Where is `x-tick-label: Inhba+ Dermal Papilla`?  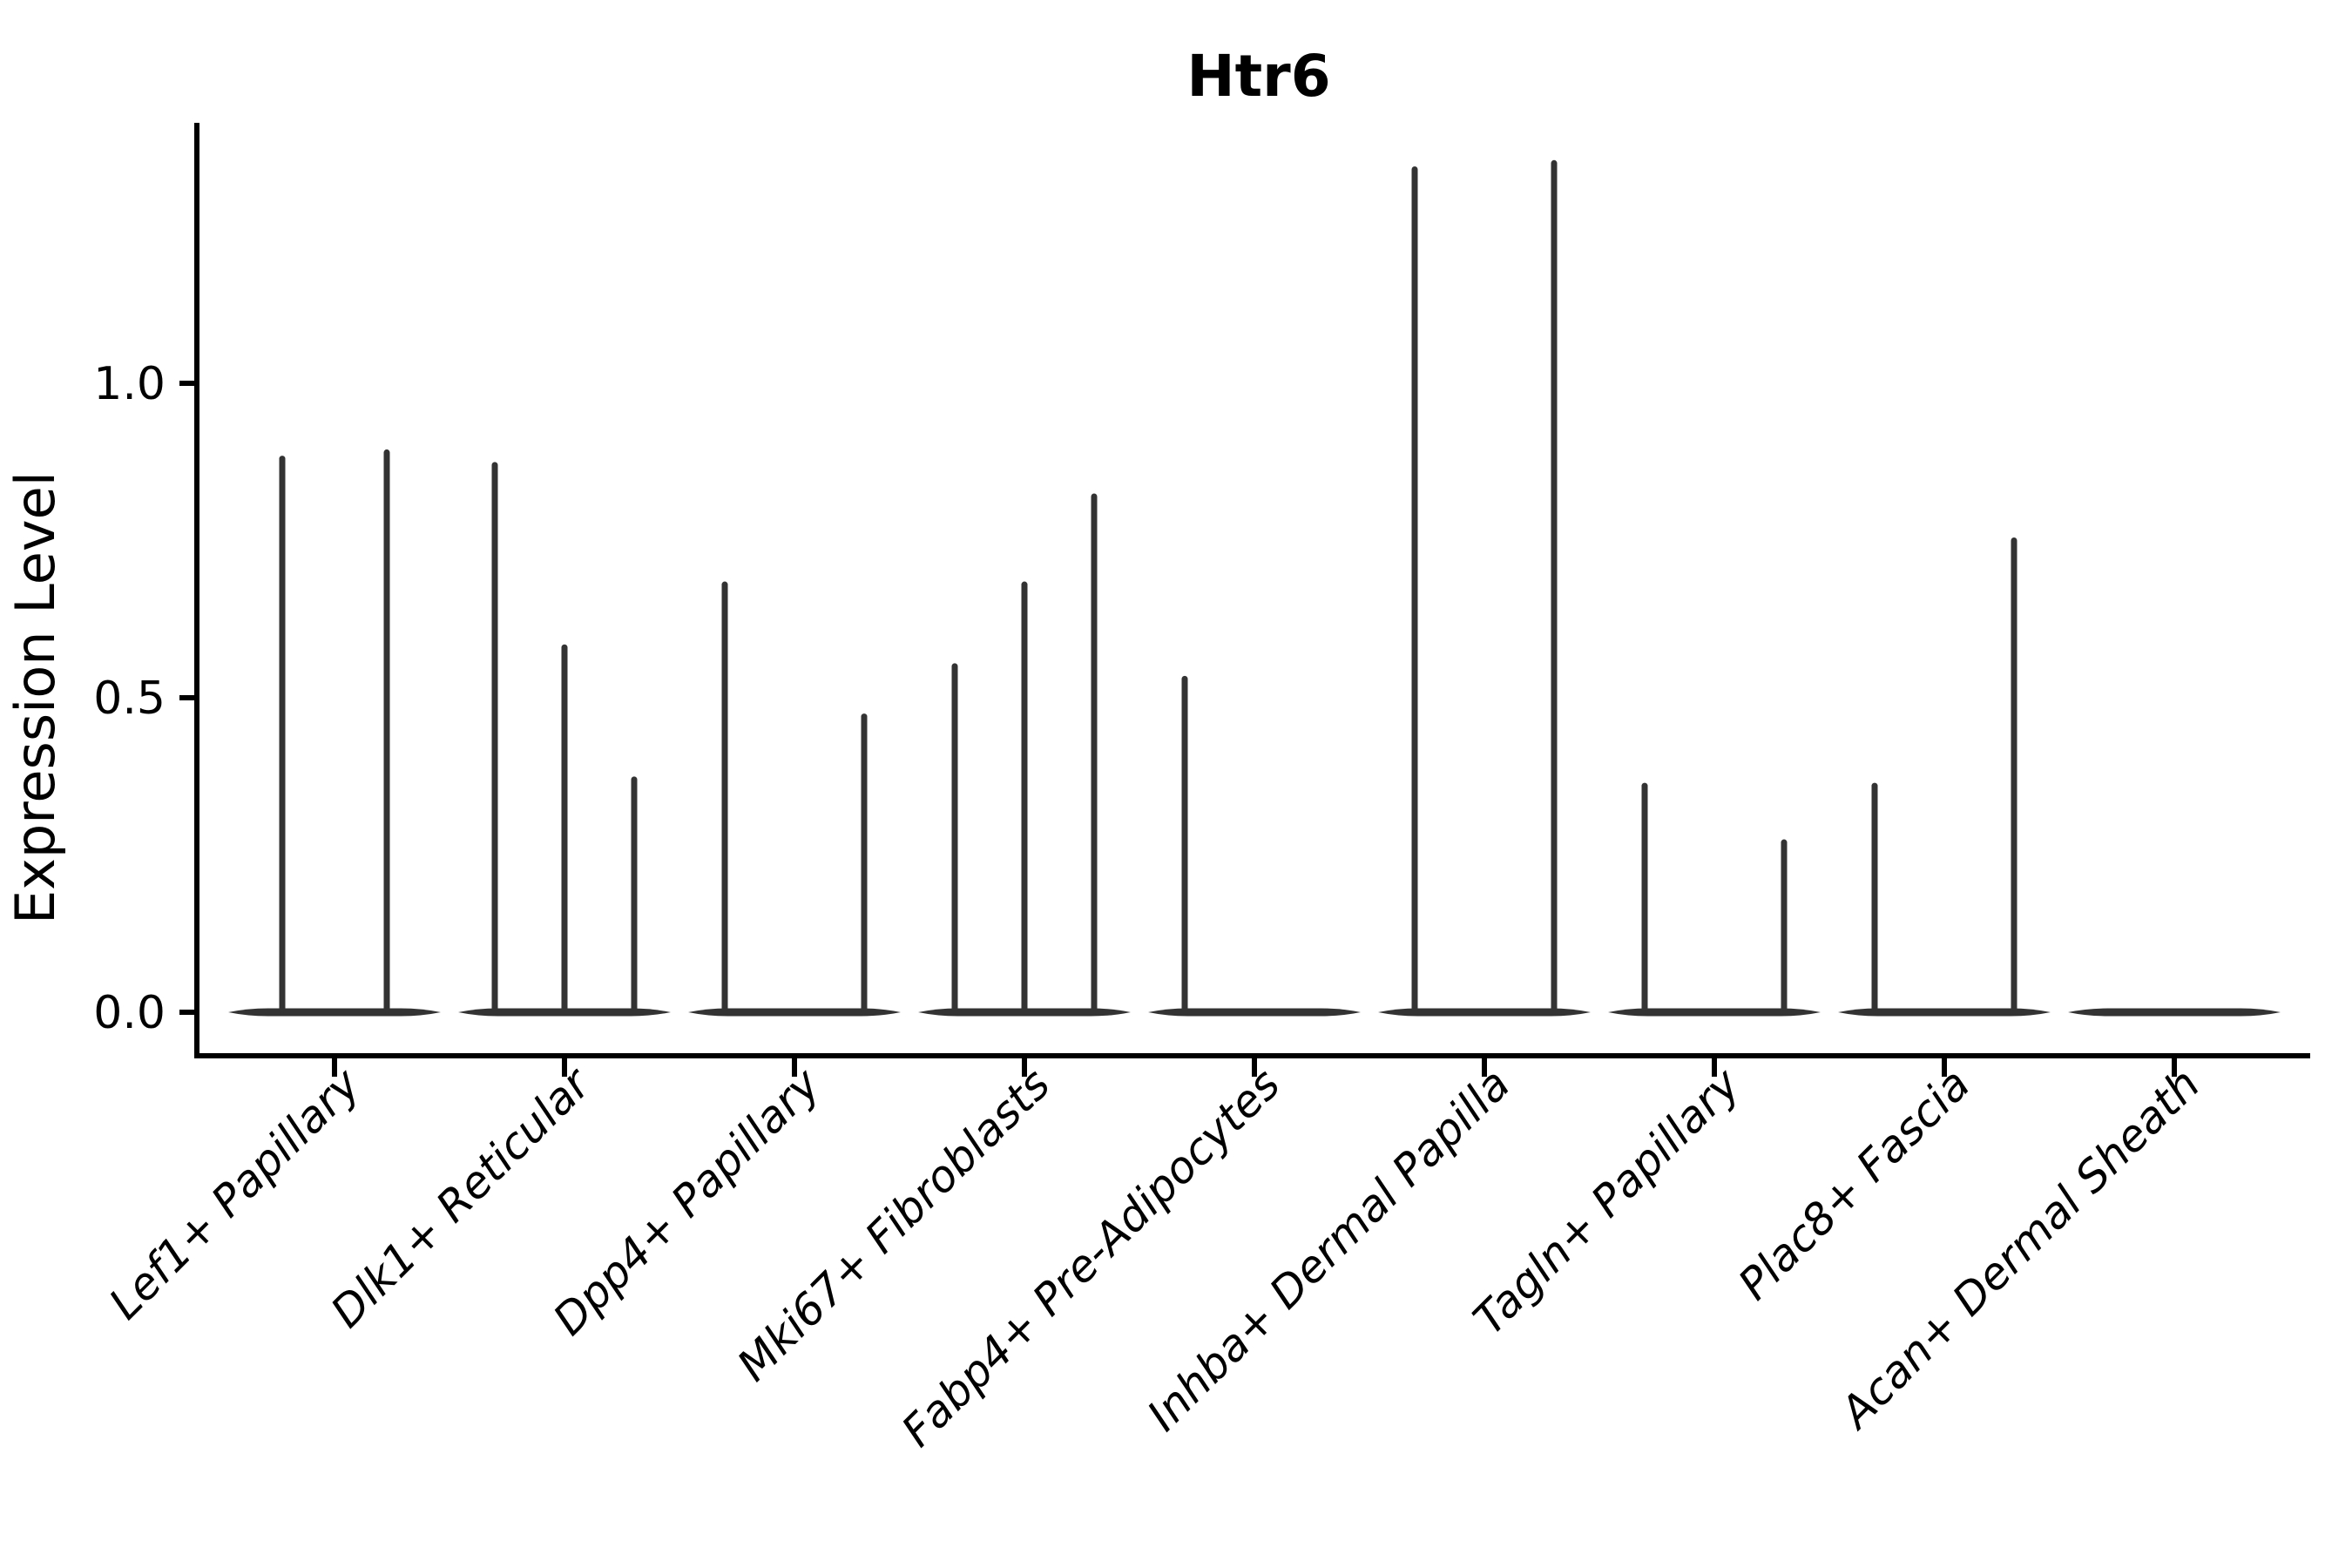
x-tick-label: Inhba+ Dermal Papilla is located at coordinates (1329, 1249).